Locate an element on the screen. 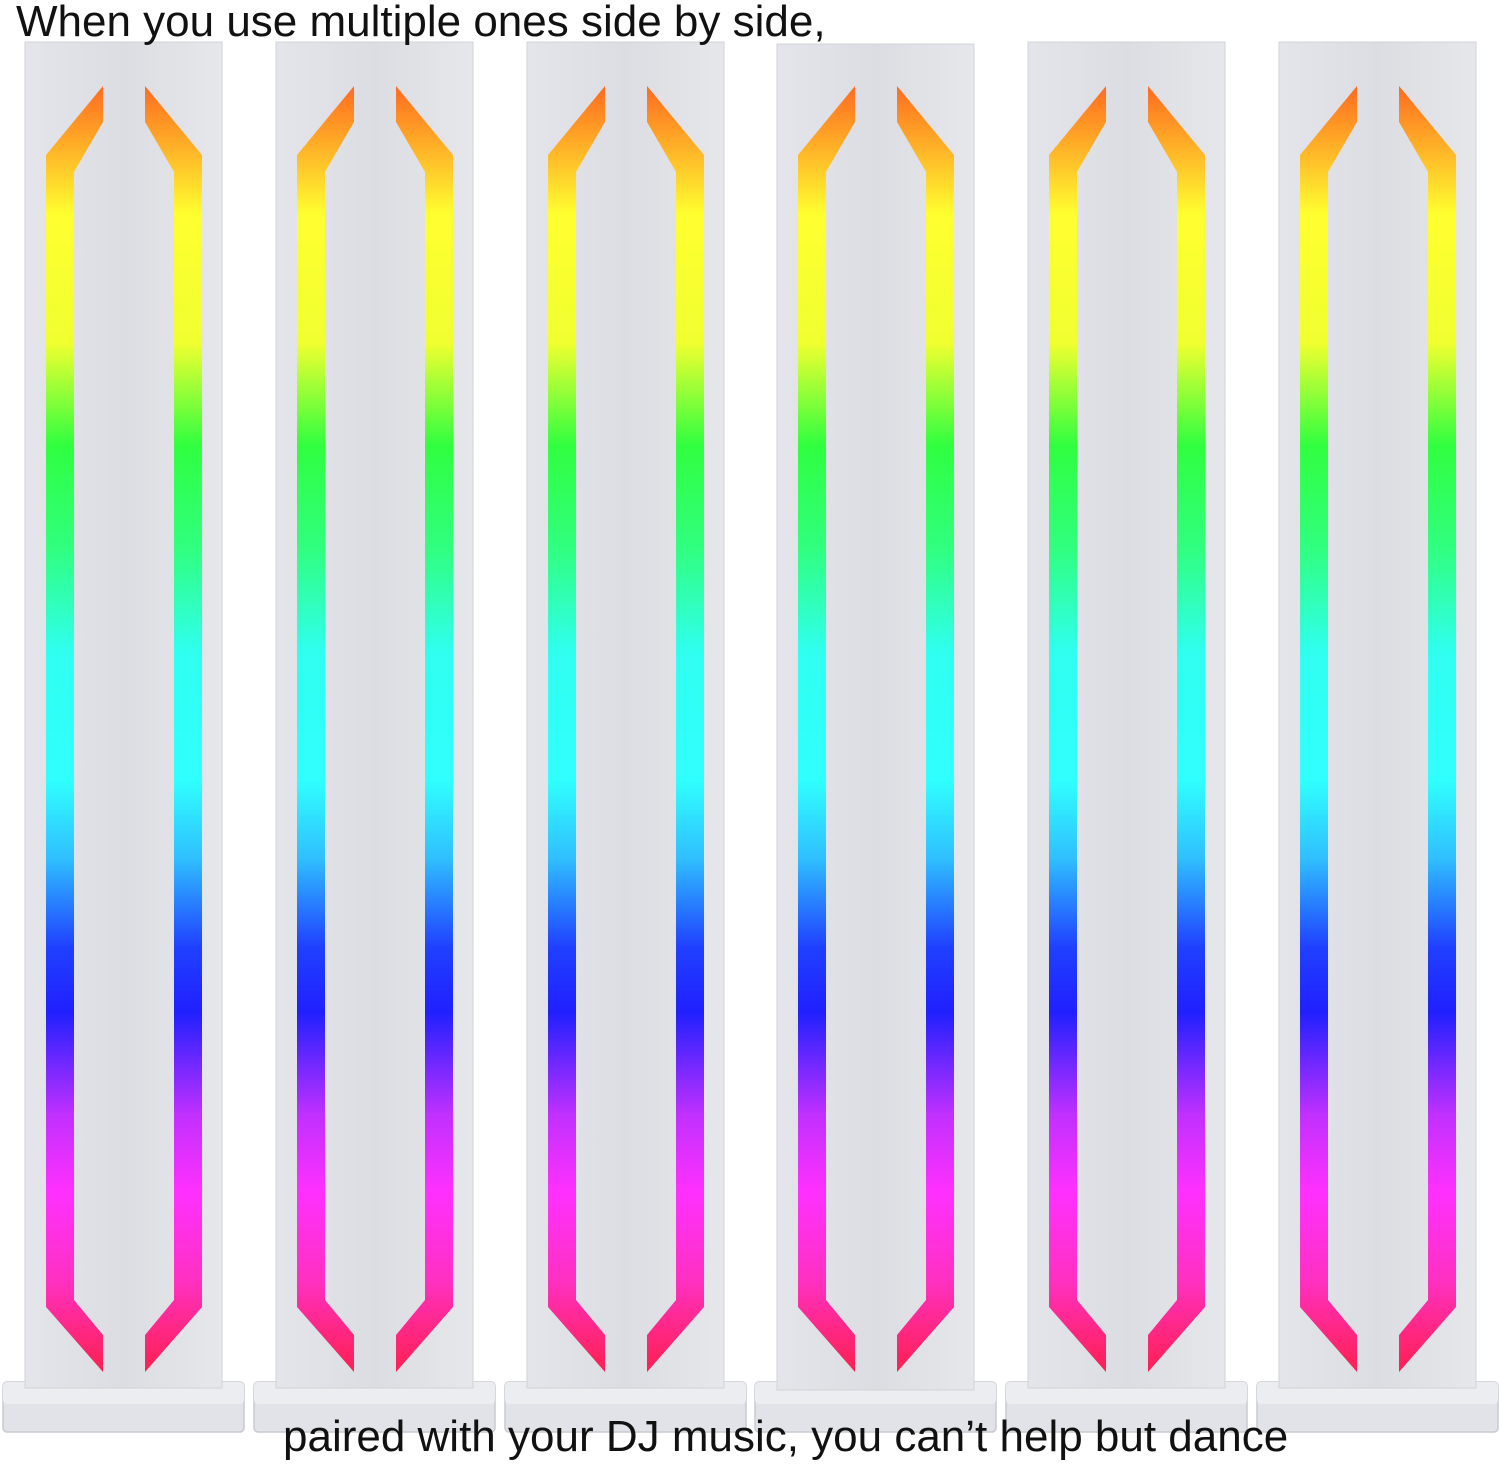 The image size is (1500, 1465). header-text: When you use multiple ones side by side, is located at coordinates (421, 23).